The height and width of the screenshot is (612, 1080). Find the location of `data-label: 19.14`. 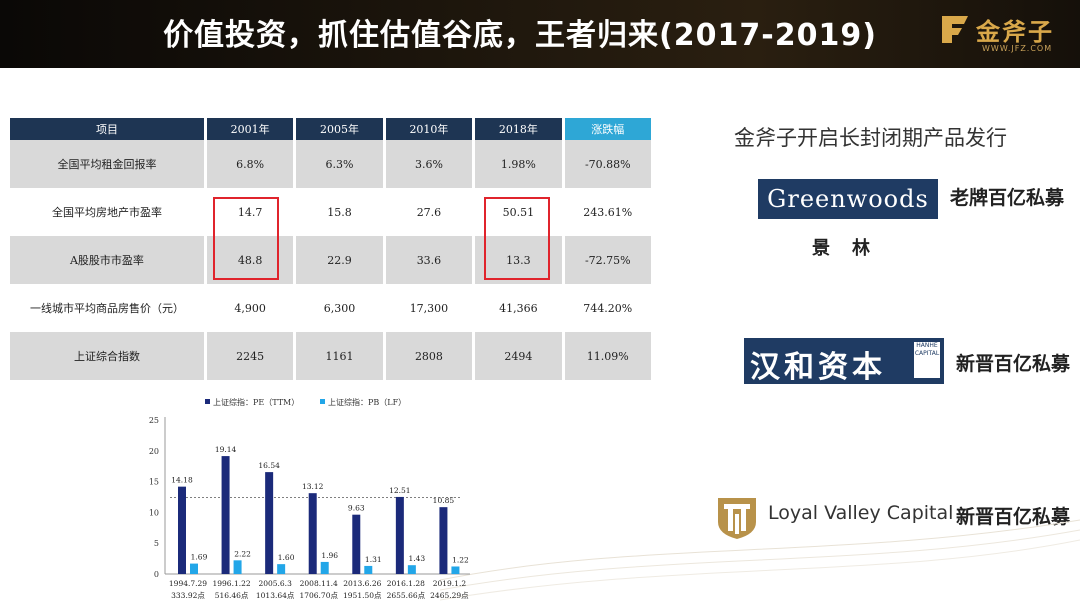

data-label: 19.14 is located at coordinates (226, 449).